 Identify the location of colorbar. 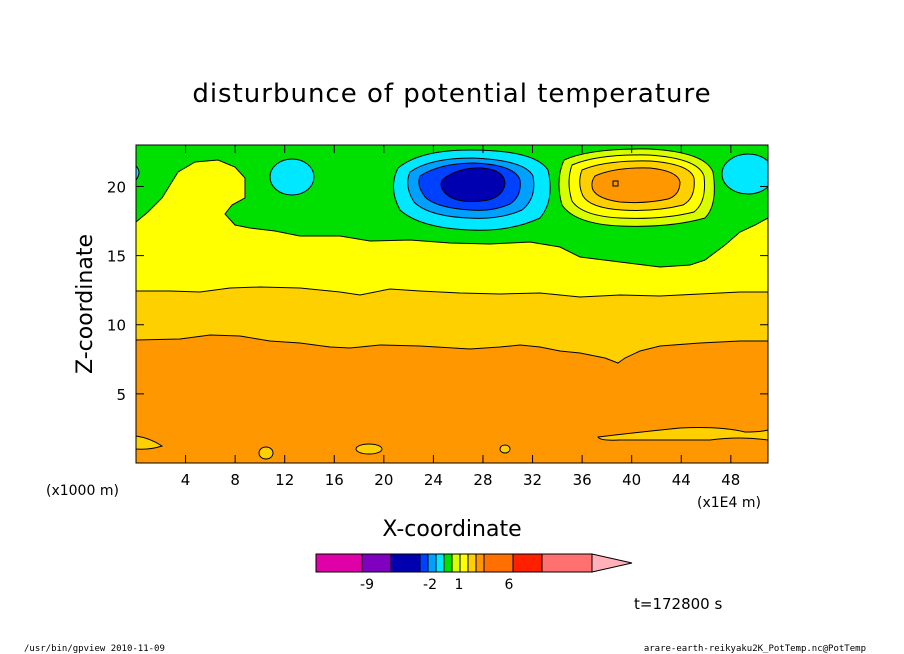
(474, 563).